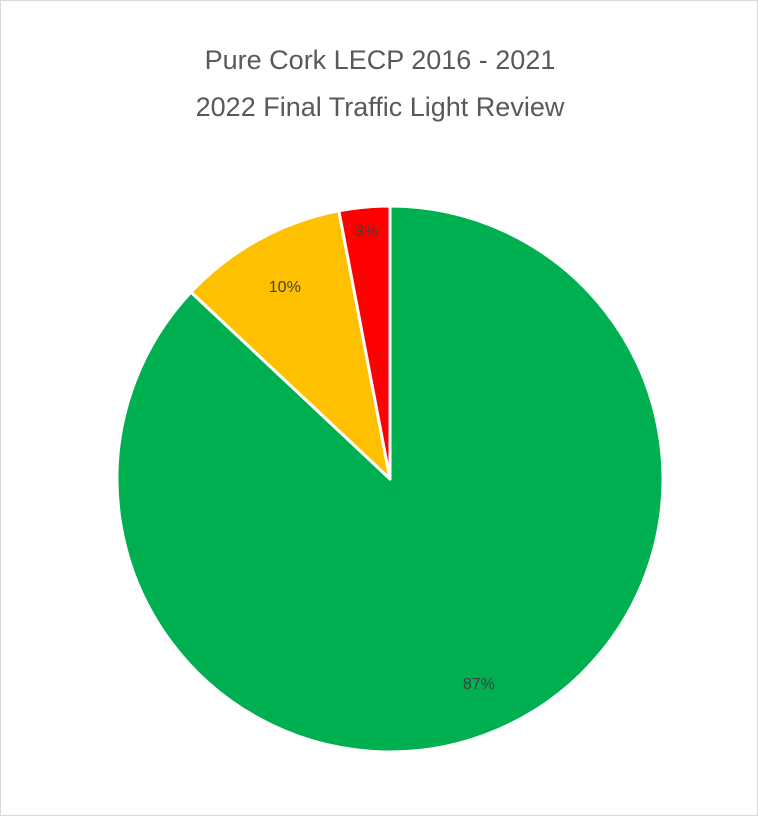 The height and width of the screenshot is (817, 758). What do you see at coordinates (285, 287) in the screenshot?
I see `pie-data-label-2: 10%` at bounding box center [285, 287].